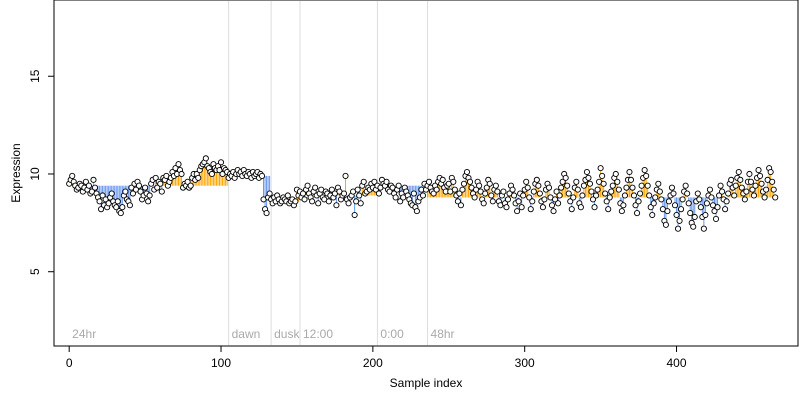 This screenshot has width=800, height=400. I want to click on y-tick-label: 10, so click(35, 174).